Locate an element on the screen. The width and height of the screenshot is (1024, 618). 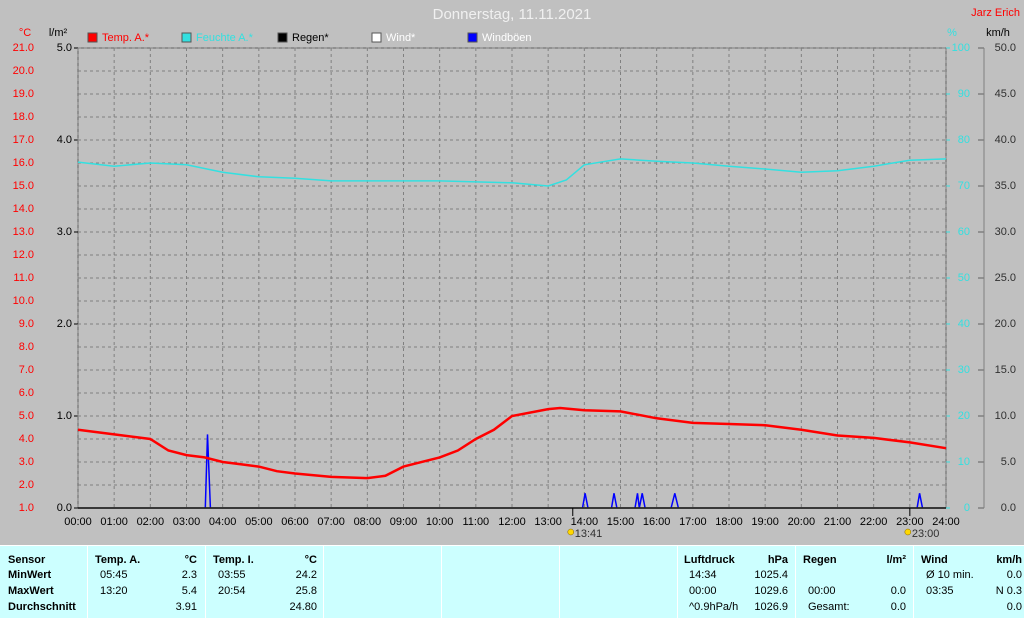
x-tick-label: 06:00 is located at coordinates (295, 522).